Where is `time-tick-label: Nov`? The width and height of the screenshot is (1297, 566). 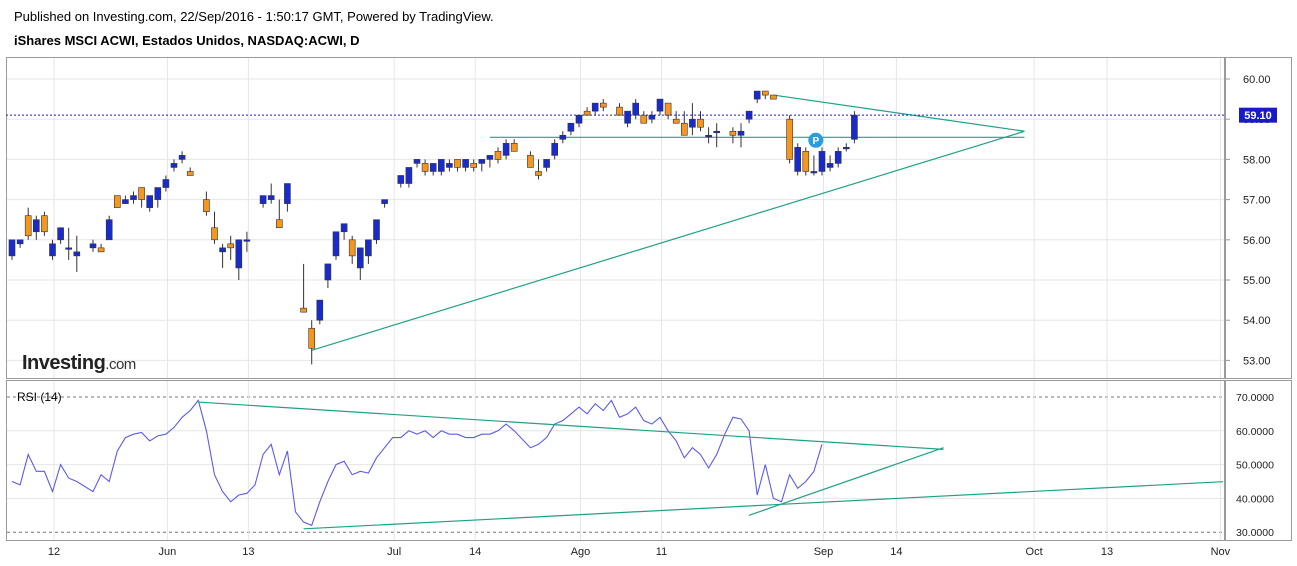 time-tick-label: Nov is located at coordinates (1221, 552).